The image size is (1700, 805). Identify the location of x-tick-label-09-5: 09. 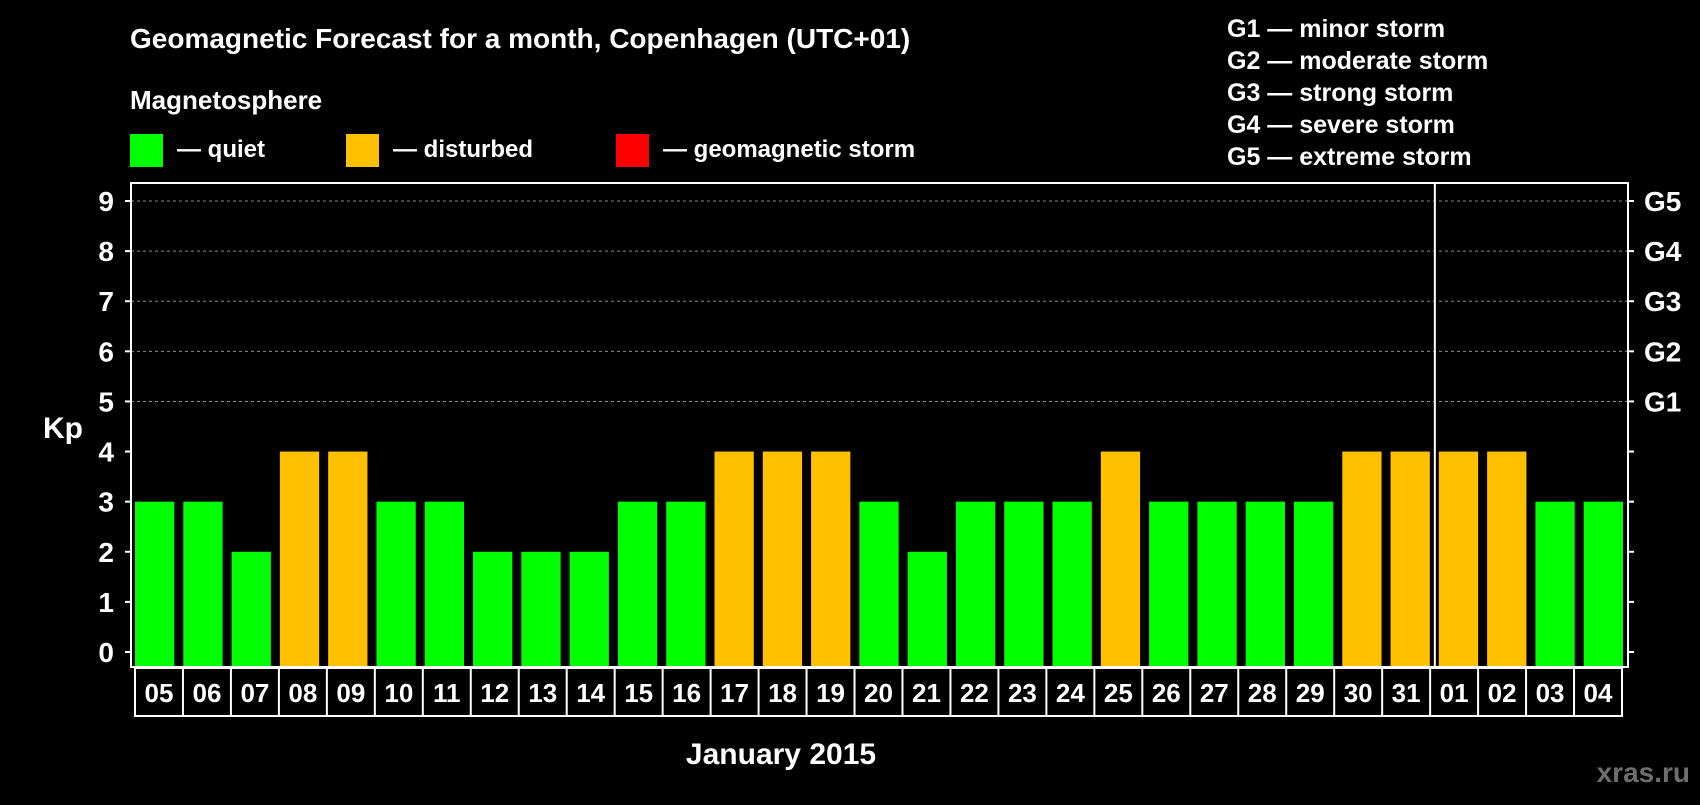
(350, 693).